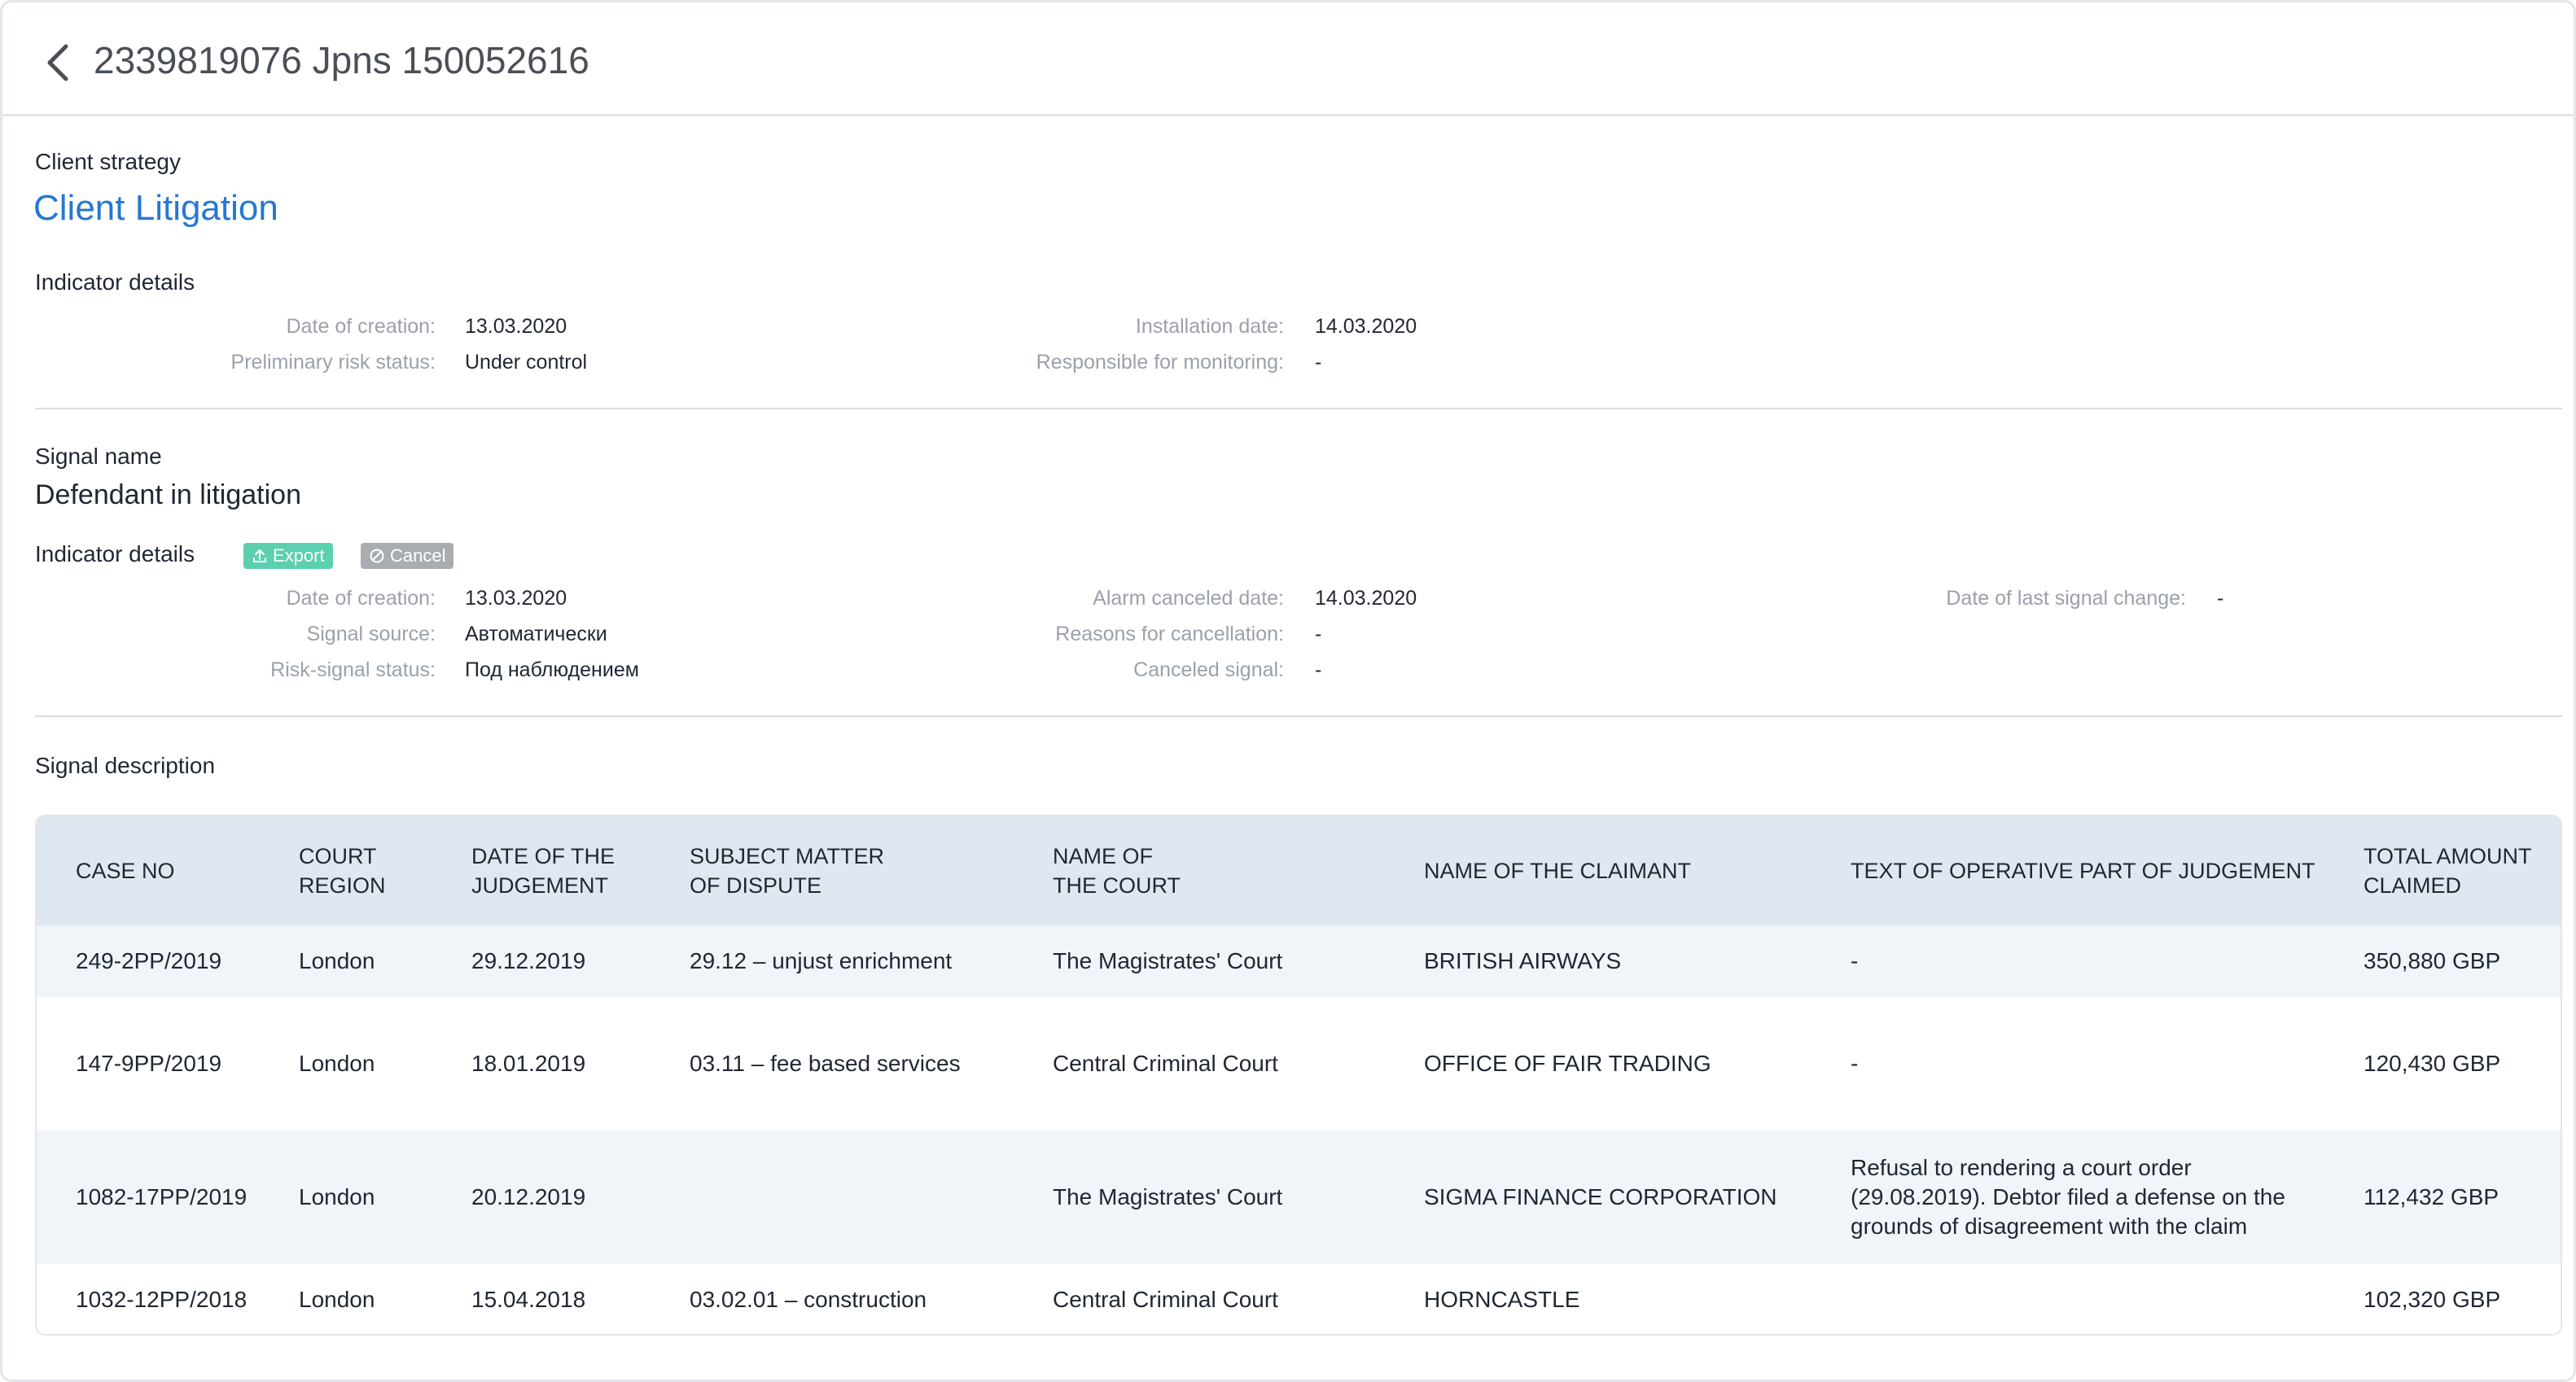 Image resolution: width=2576 pixels, height=1382 pixels. I want to click on cancel-button: Cancel, so click(407, 556).